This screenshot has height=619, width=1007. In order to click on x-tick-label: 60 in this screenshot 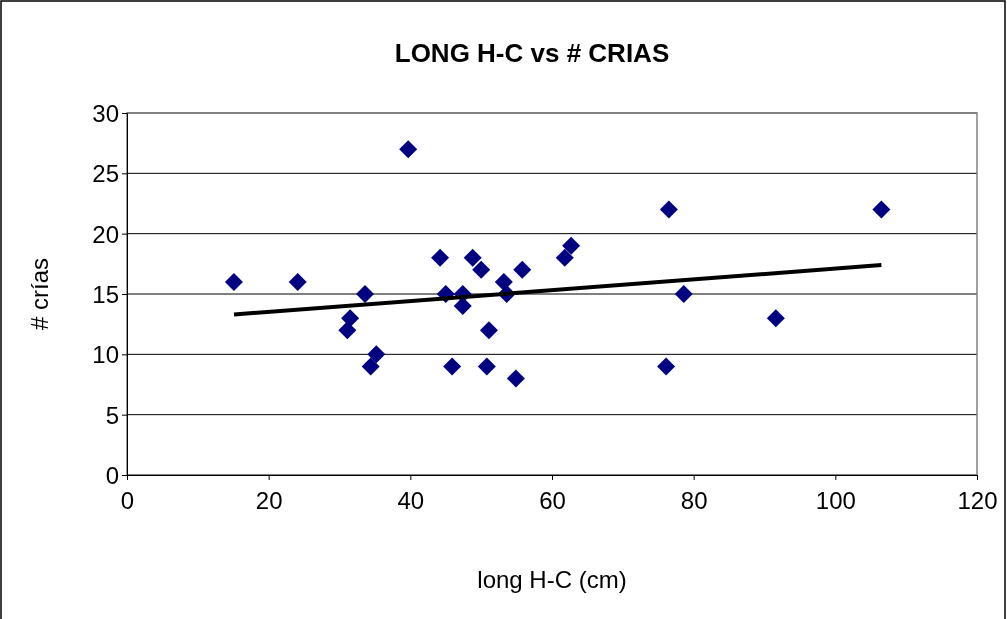, I will do `click(552, 501)`.